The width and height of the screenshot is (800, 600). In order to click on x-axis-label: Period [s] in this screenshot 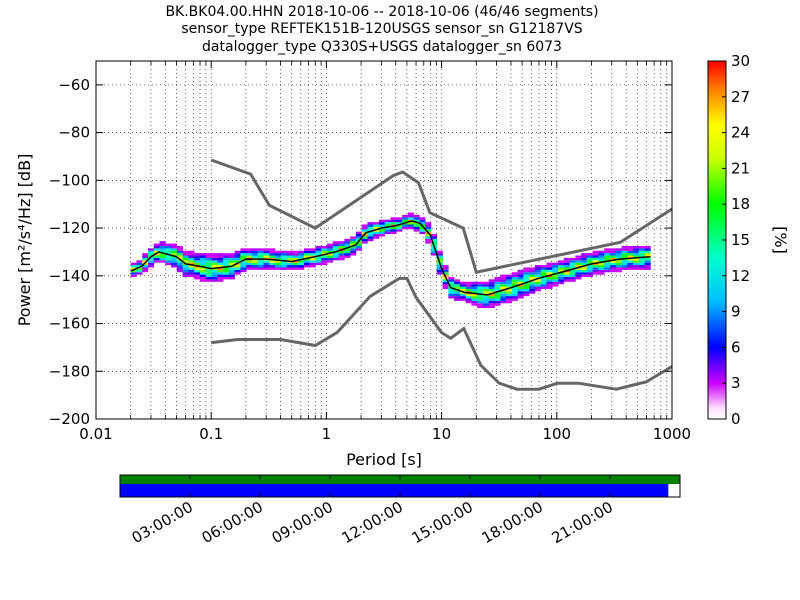, I will do `click(384, 459)`.